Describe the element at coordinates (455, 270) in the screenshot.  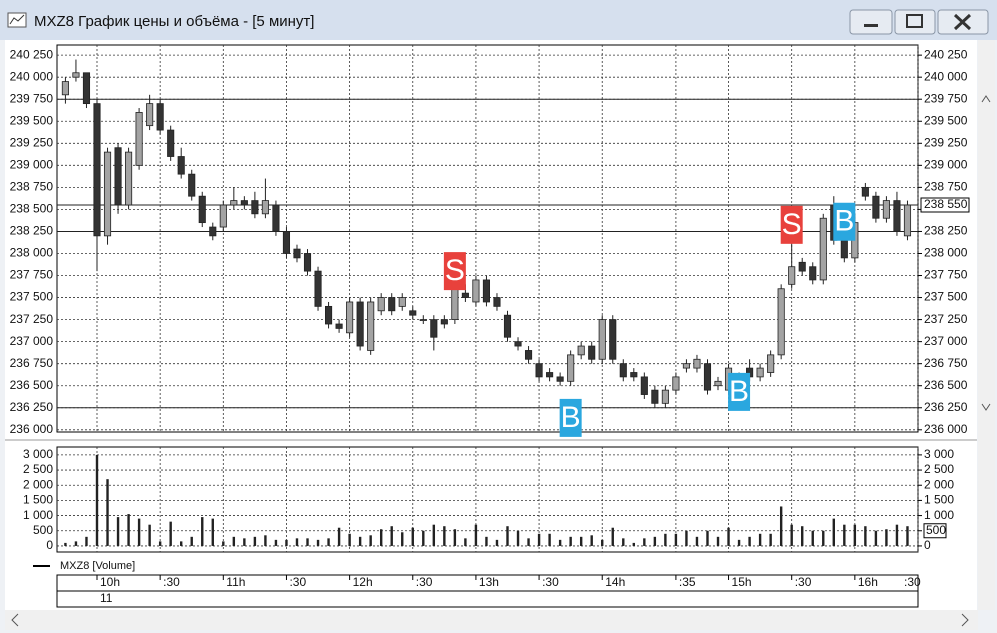
I see `signal-label: S` at that location.